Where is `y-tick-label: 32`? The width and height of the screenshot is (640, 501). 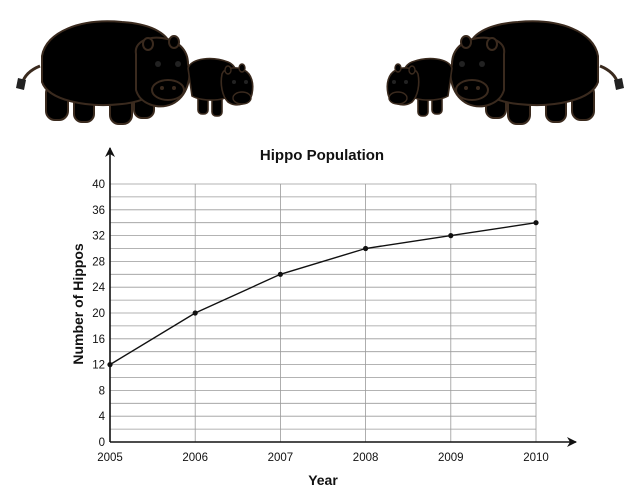 y-tick-label: 32 is located at coordinates (98, 237).